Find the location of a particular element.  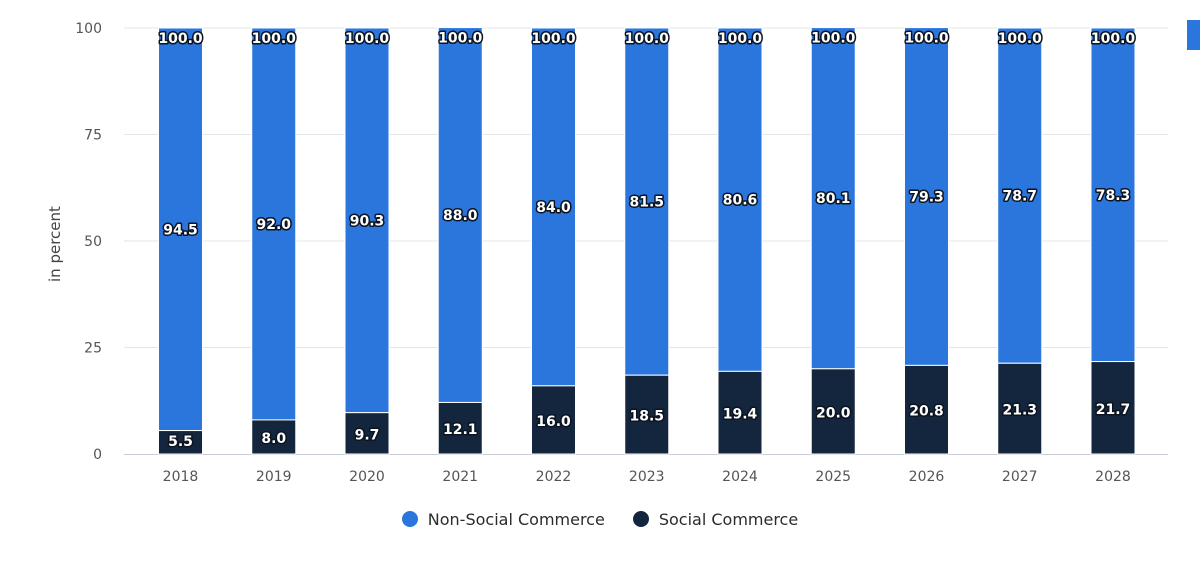

data-label-non-social: 78.7 is located at coordinates (1019, 197).